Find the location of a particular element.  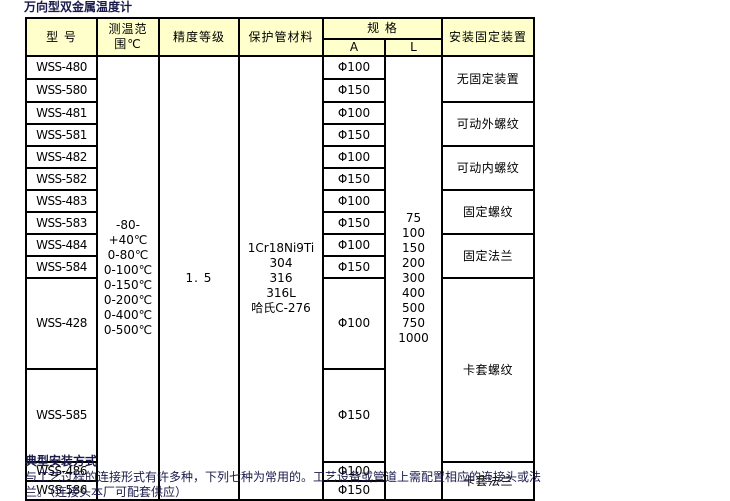

cell-accuracy: 1. 5 is located at coordinates (199, 278).